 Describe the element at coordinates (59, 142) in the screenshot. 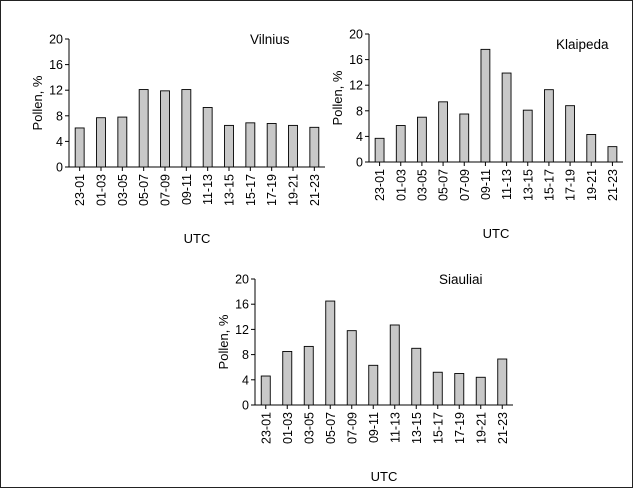

I see `vilnius-y-tick-label: 4` at that location.